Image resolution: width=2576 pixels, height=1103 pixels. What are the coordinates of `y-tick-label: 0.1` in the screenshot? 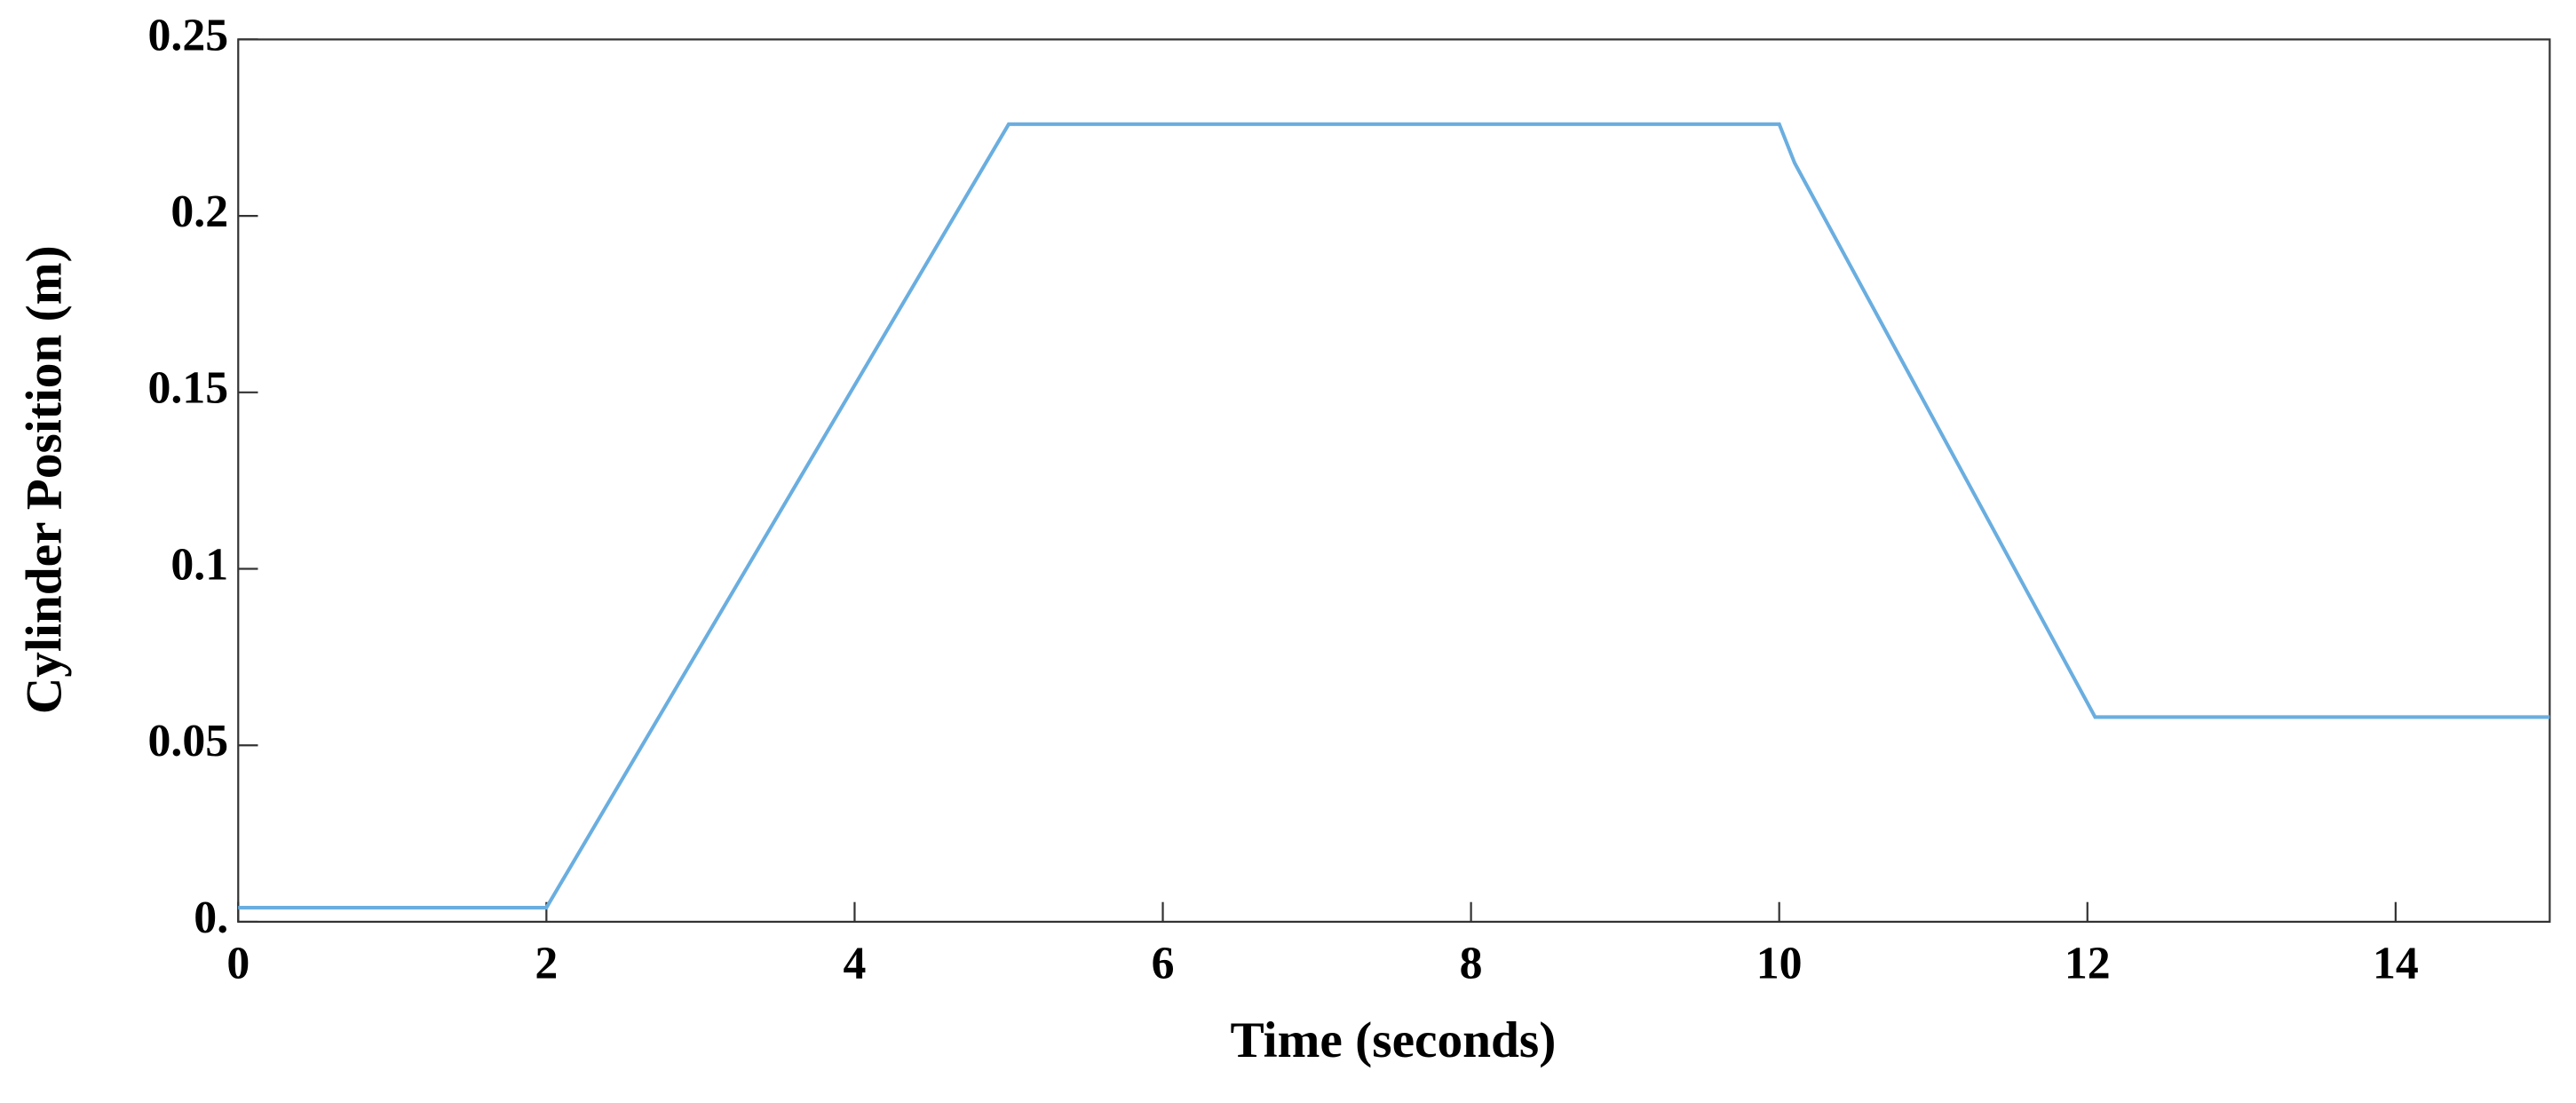 It's located at (199, 564).